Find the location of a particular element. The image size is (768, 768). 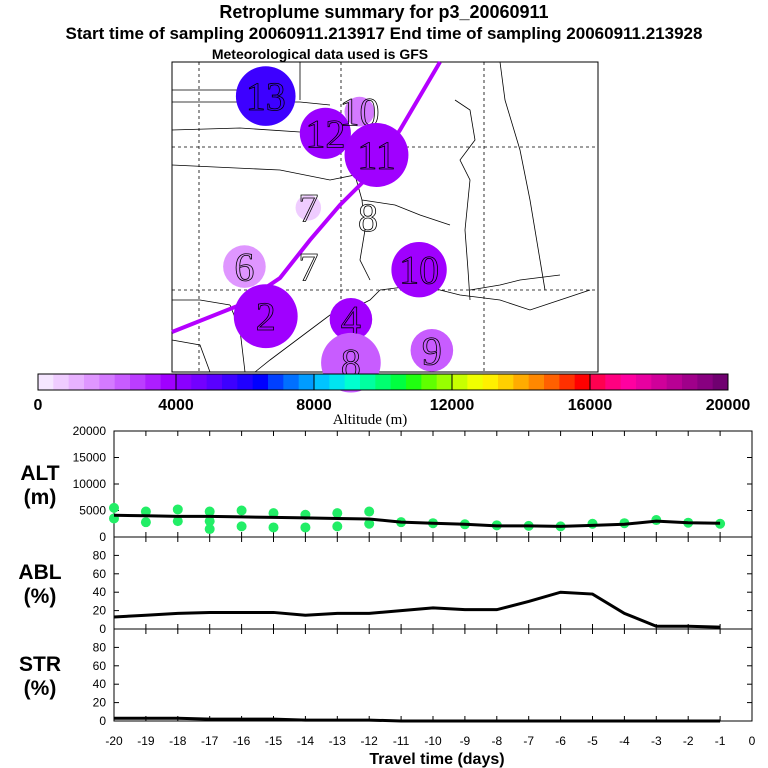

x-tick-label: -4 is located at coordinates (624, 741).